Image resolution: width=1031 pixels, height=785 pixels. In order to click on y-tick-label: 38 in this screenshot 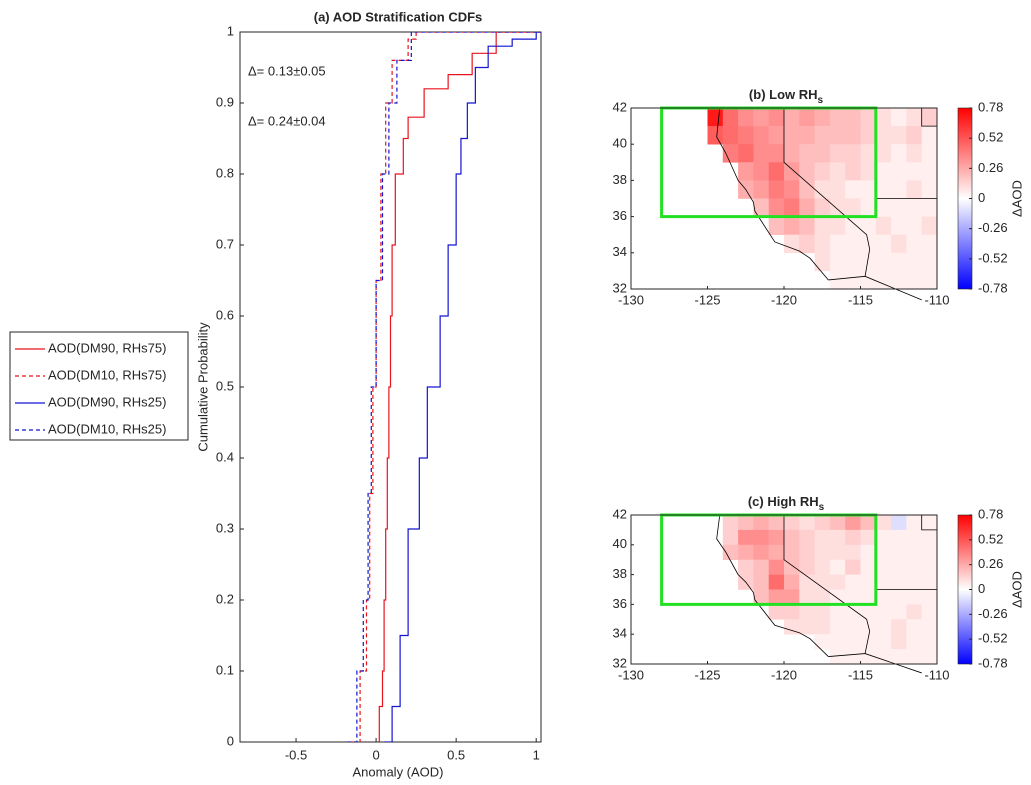, I will do `click(620, 573)`.